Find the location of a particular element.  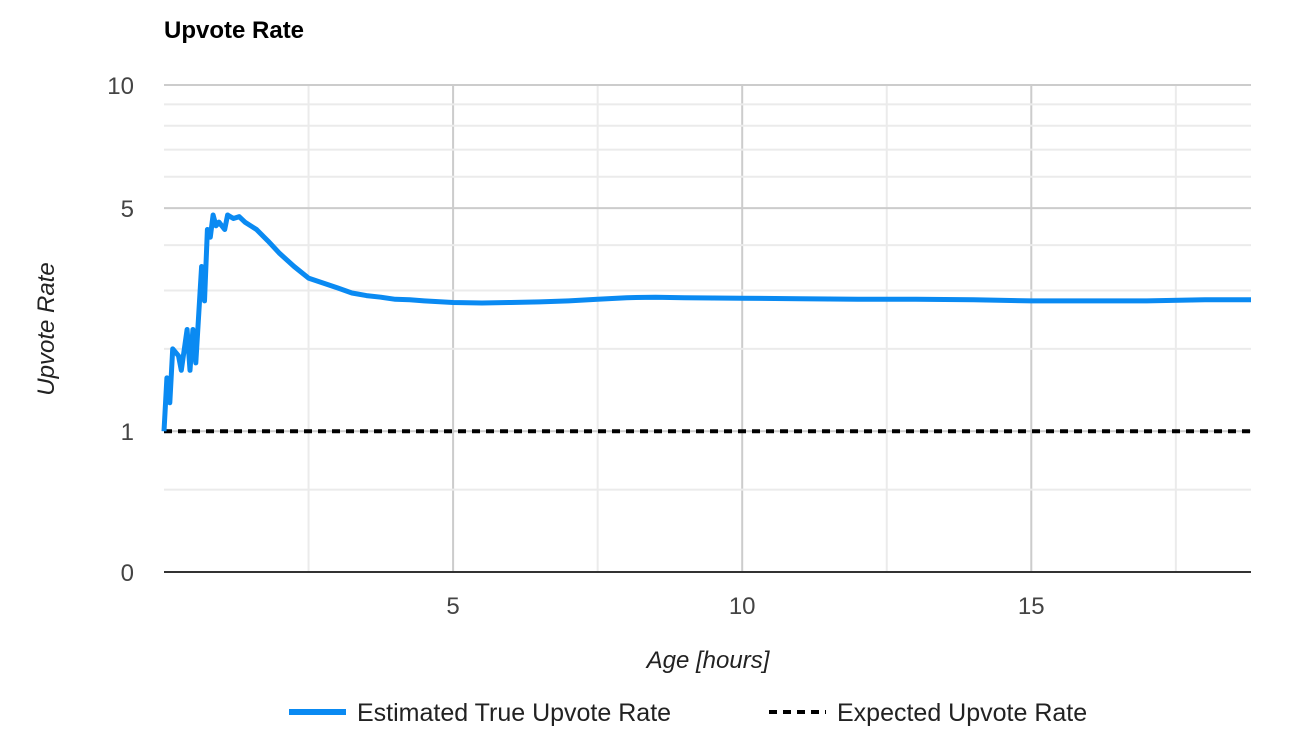

x-tick-label: 10 is located at coordinates (742, 606).